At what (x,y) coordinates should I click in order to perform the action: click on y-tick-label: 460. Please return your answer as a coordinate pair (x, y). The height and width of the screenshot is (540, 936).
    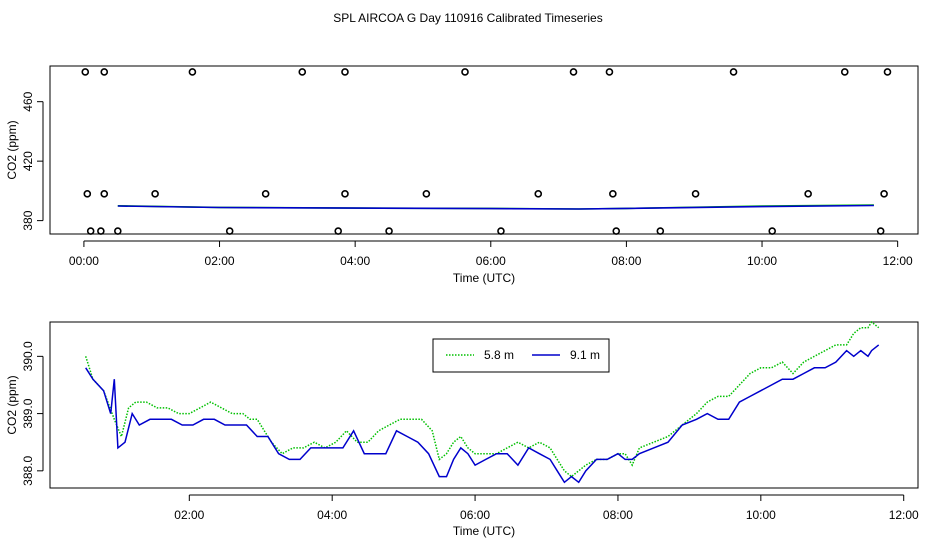
    Looking at the image, I should click on (28, 101).